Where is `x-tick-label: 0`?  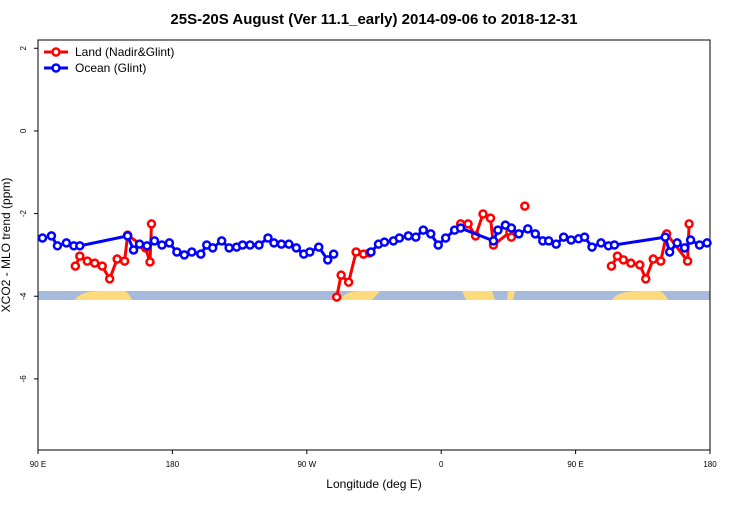
x-tick-label: 0 is located at coordinates (441, 464).